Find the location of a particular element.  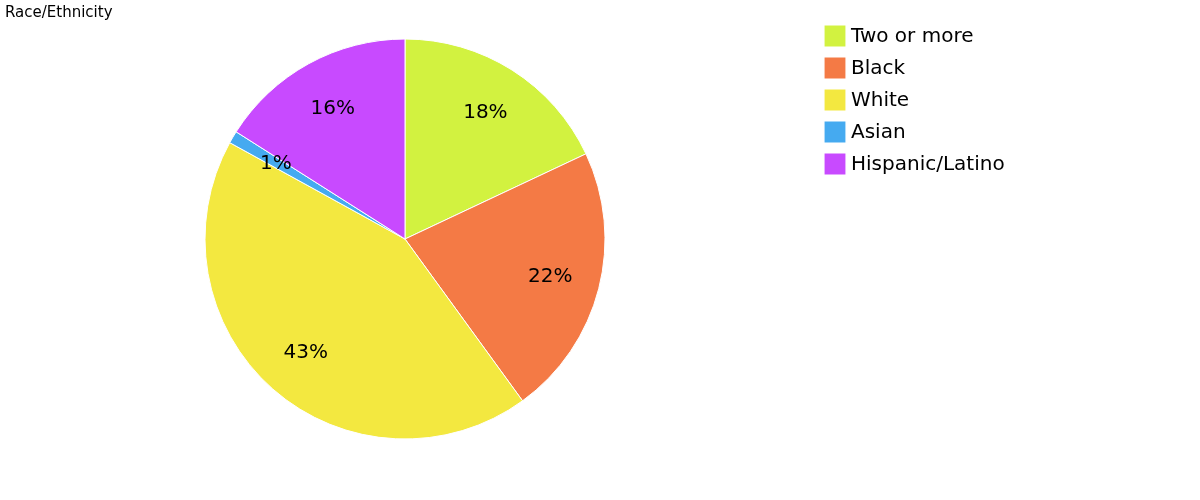

legend-label: Black is located at coordinates (878, 67).